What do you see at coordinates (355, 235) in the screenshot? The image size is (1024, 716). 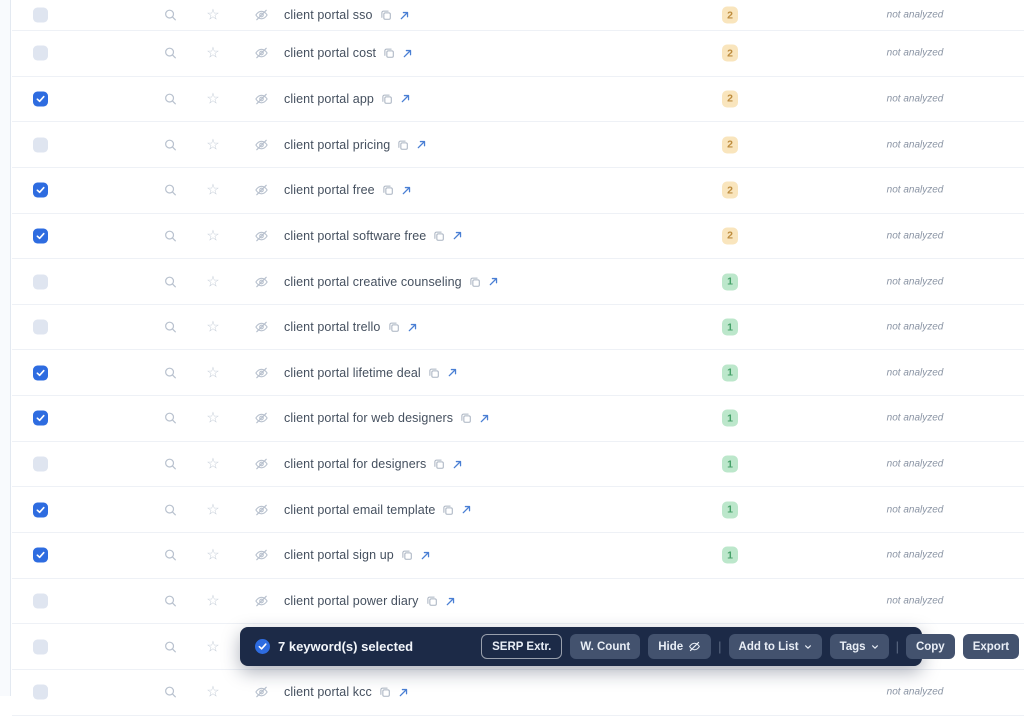 I see `keyword-text: client portal software free` at bounding box center [355, 235].